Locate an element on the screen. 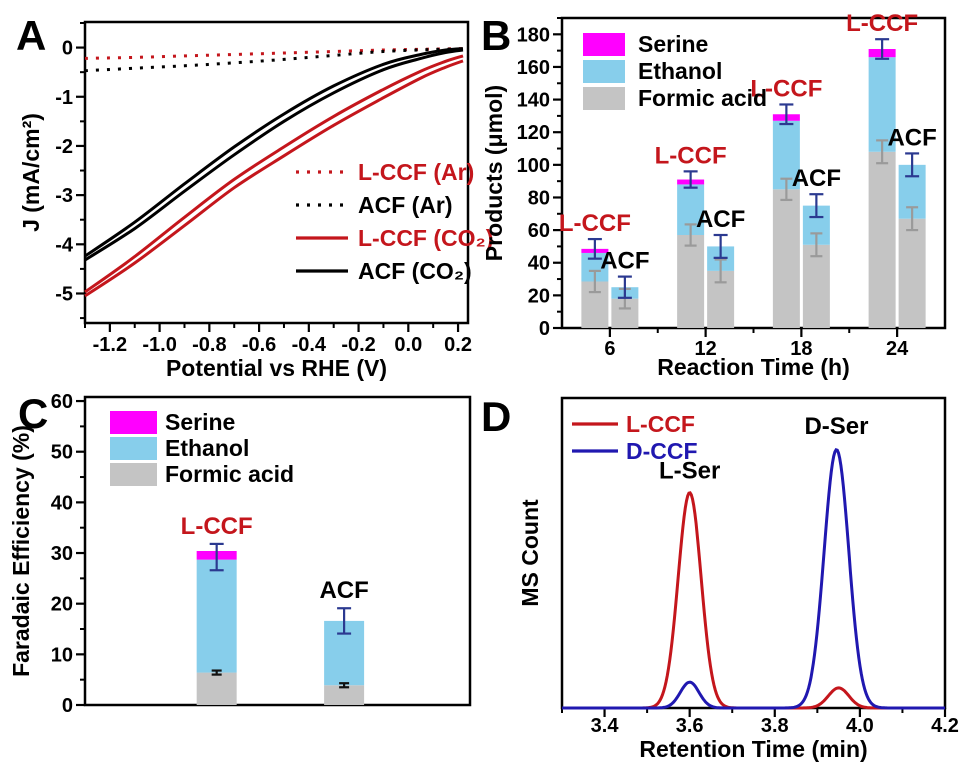  panel-letter-a: A is located at coordinates (31, 35).